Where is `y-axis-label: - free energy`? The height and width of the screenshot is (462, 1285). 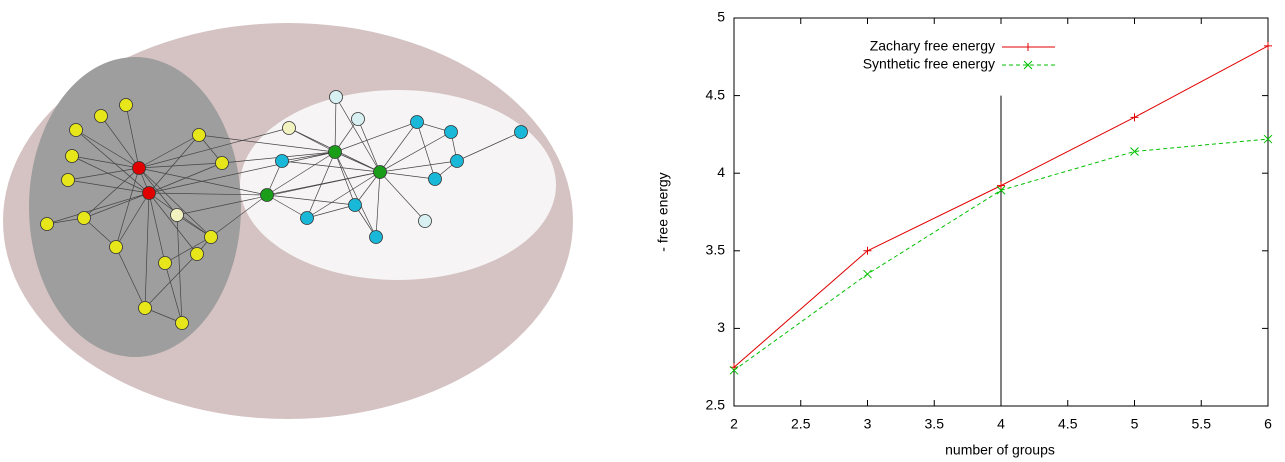
y-axis-label: - free energy is located at coordinates (663, 211).